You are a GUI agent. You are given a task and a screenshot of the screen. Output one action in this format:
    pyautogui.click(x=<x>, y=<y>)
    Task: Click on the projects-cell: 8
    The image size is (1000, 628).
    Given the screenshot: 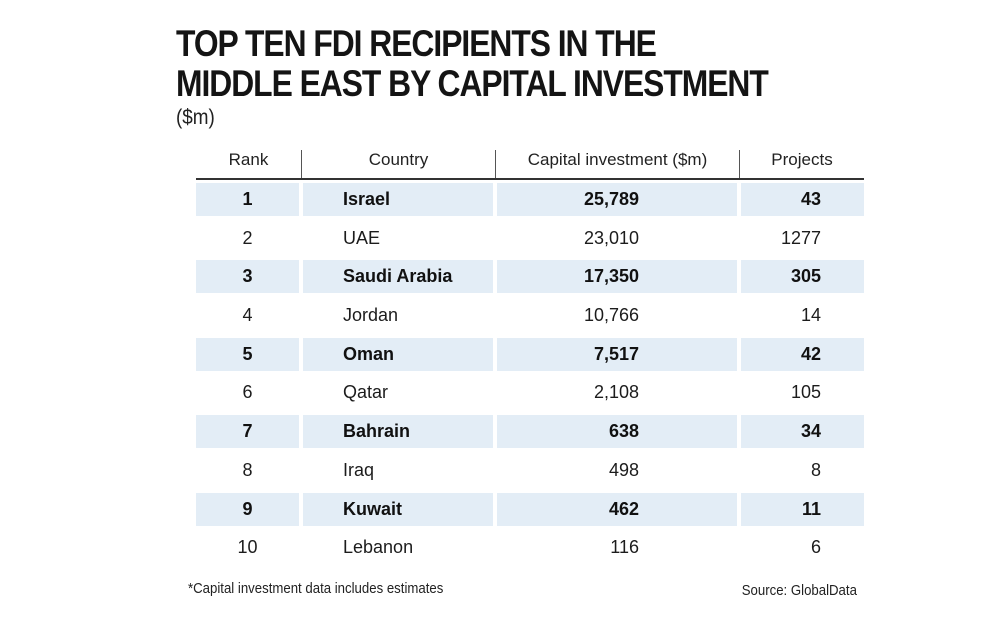 What is the action you would take?
    pyautogui.click(x=815, y=469)
    